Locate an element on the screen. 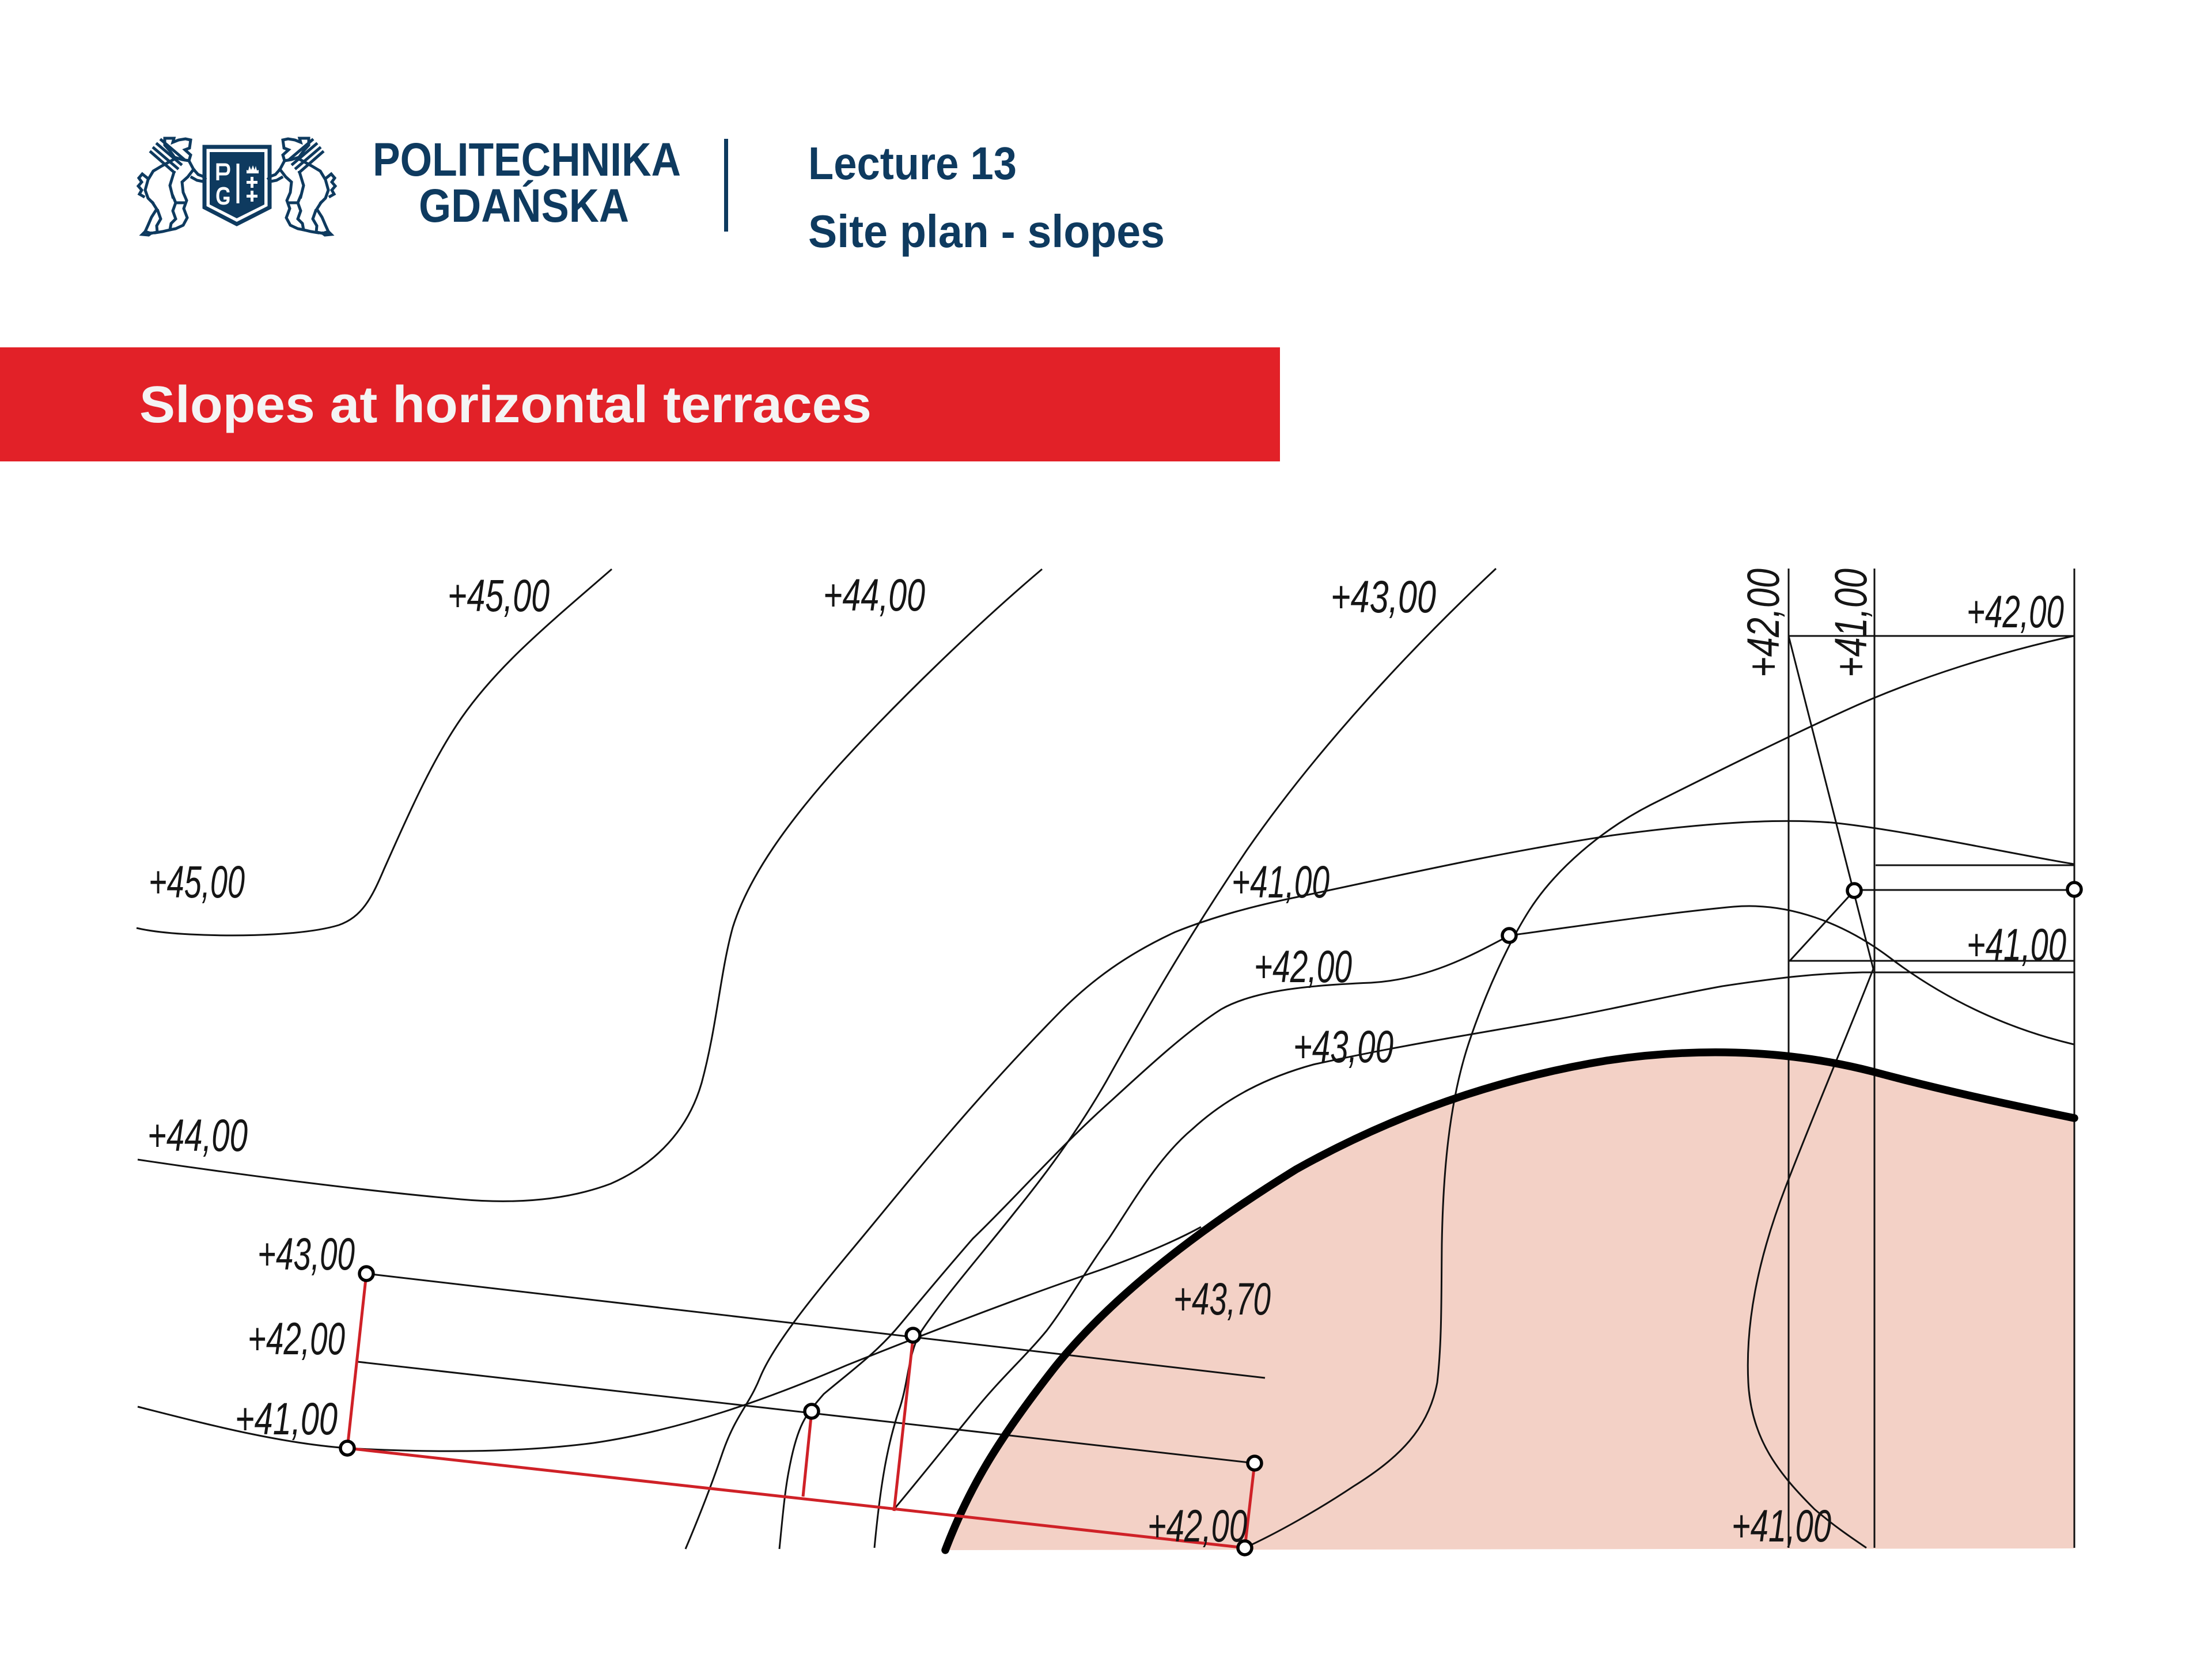 This screenshot has height=1659, width=2212. svg-text: GDAŃSKA is located at coordinates (524, 206).